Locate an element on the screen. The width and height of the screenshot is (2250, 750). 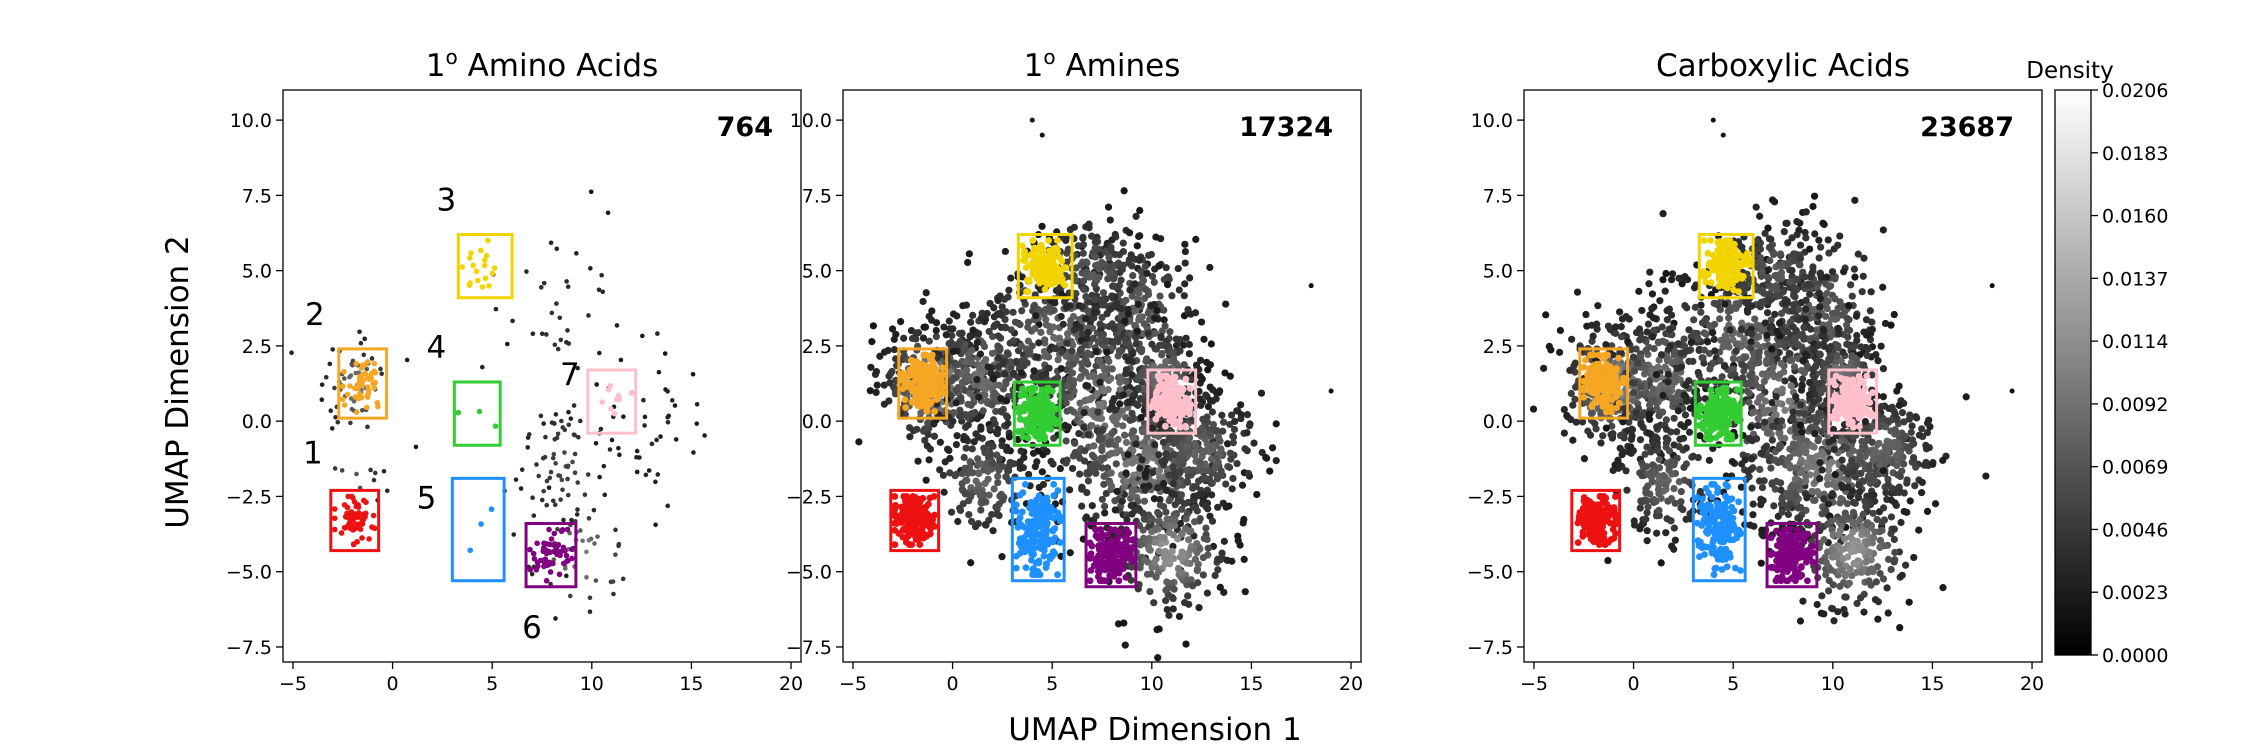
point-count: 764 is located at coordinates (745, 127).